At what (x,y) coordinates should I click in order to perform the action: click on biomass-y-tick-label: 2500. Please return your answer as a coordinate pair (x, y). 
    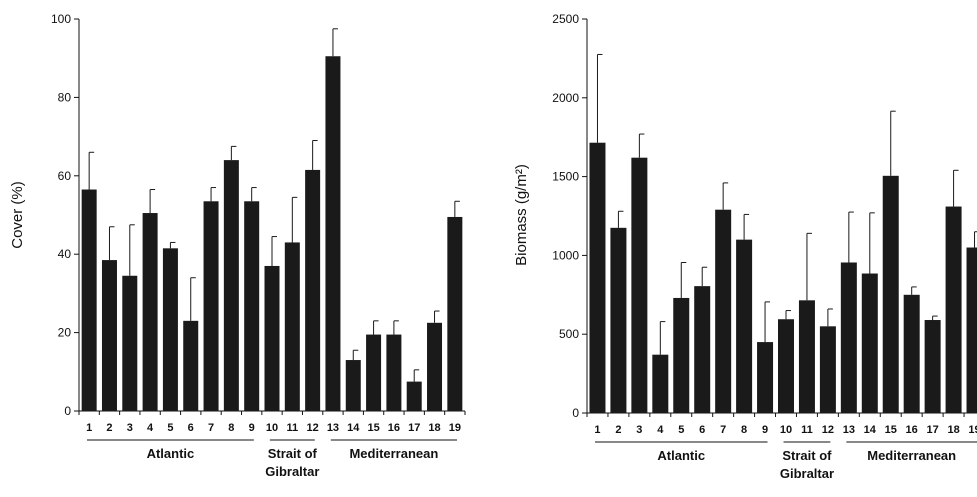
    Looking at the image, I should click on (565, 19).